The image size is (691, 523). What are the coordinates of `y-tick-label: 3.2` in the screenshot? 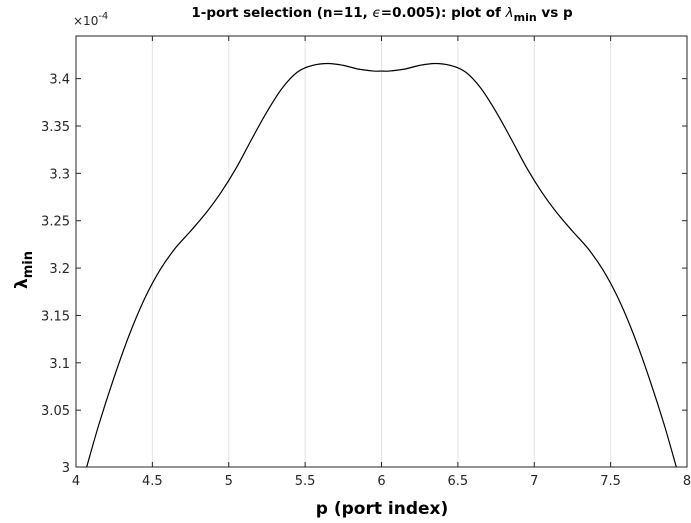 It's located at (59, 269).